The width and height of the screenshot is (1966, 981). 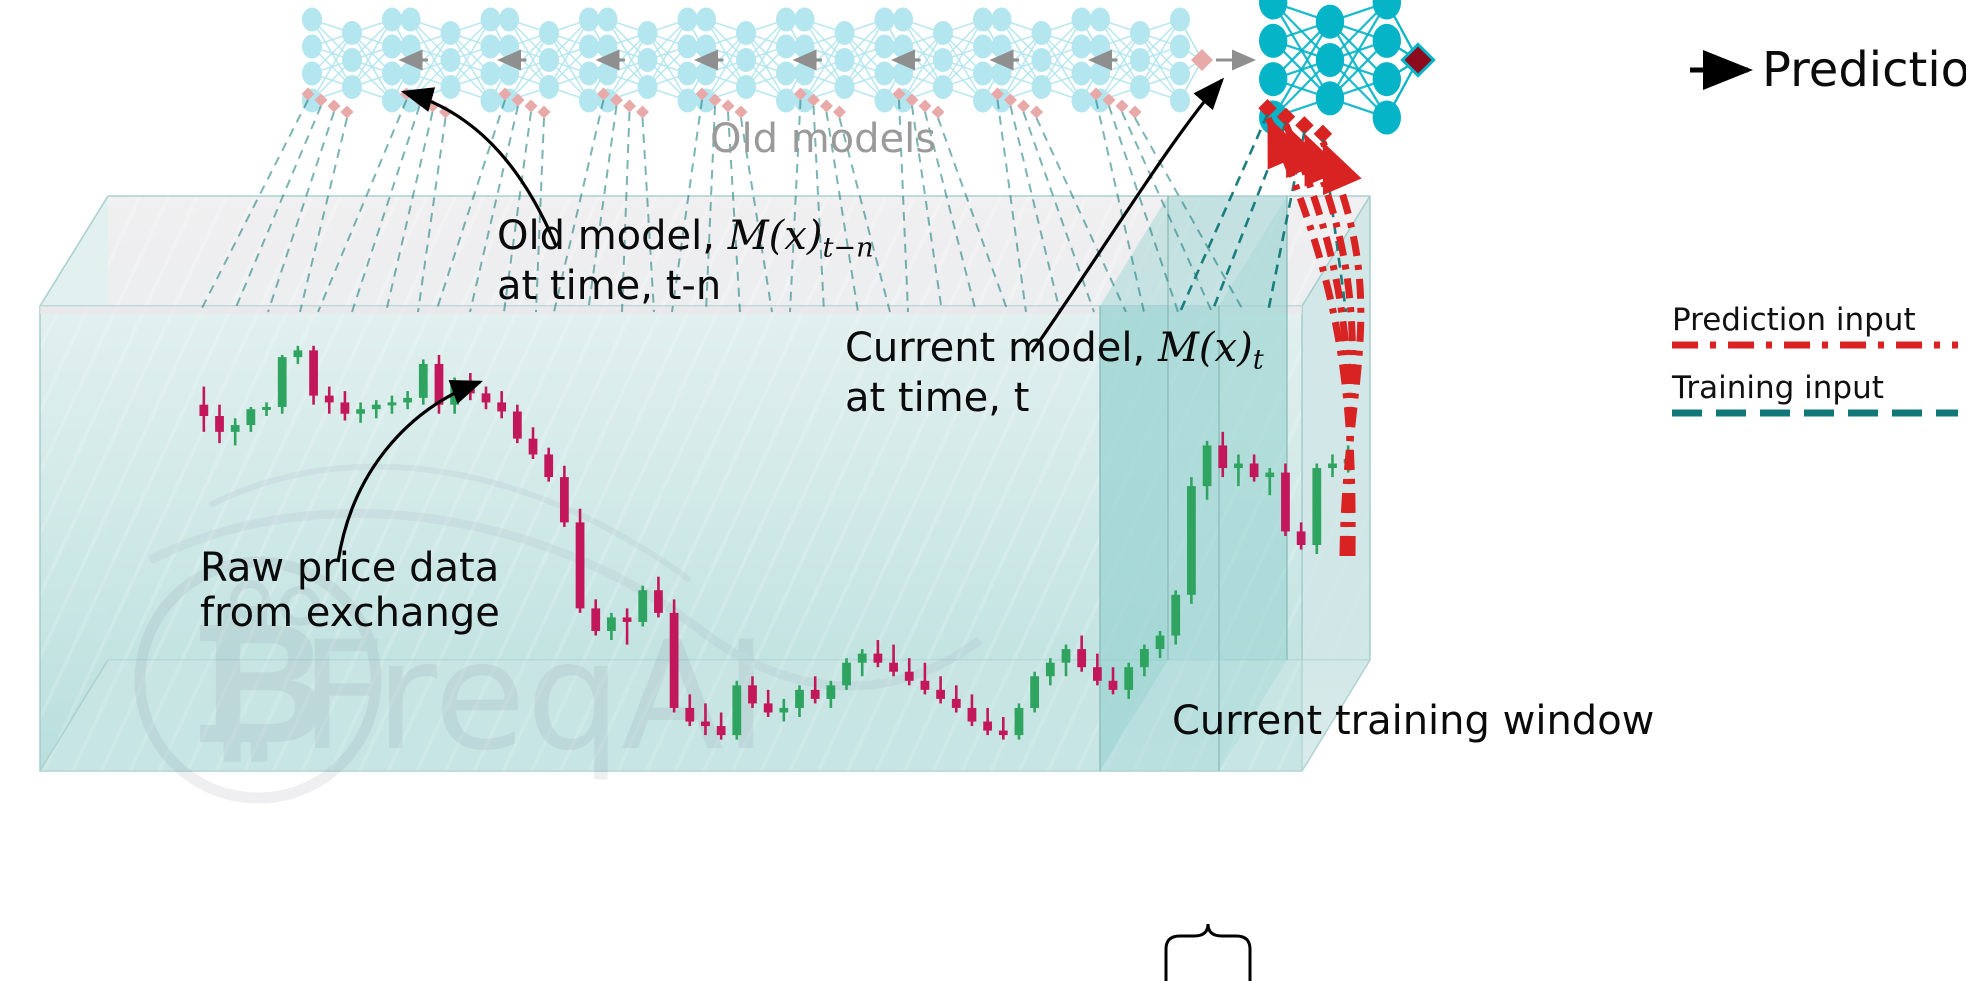 I want to click on network-output-diamond, so click(x=1202, y=60).